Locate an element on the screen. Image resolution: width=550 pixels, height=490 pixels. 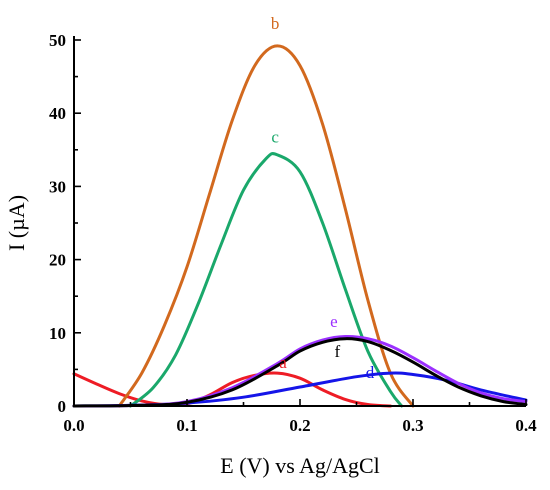
y-tick-label: 40 is located at coordinates (57, 113).